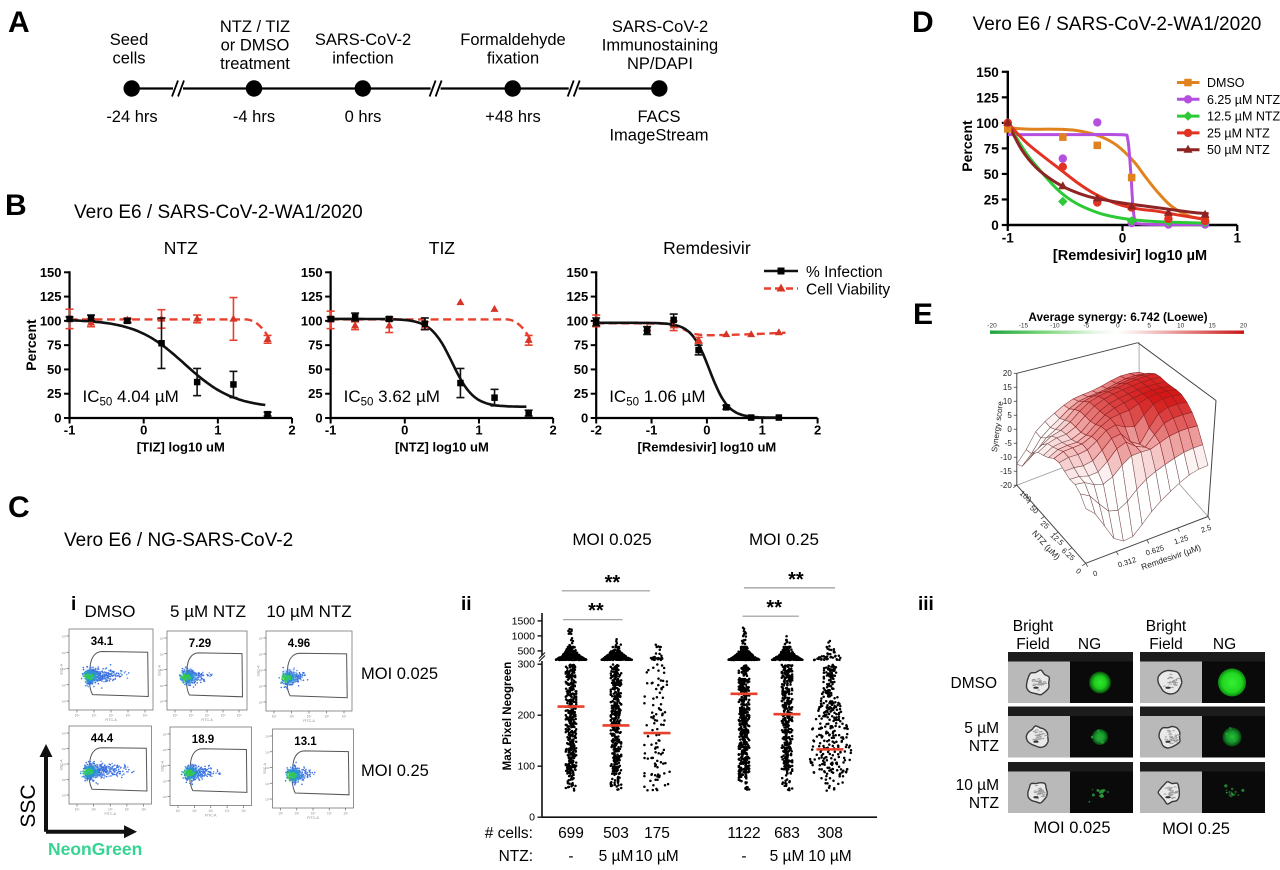  Describe the element at coordinates (255, 45) in the screenshot. I see `svg-text: or DMSO` at that location.